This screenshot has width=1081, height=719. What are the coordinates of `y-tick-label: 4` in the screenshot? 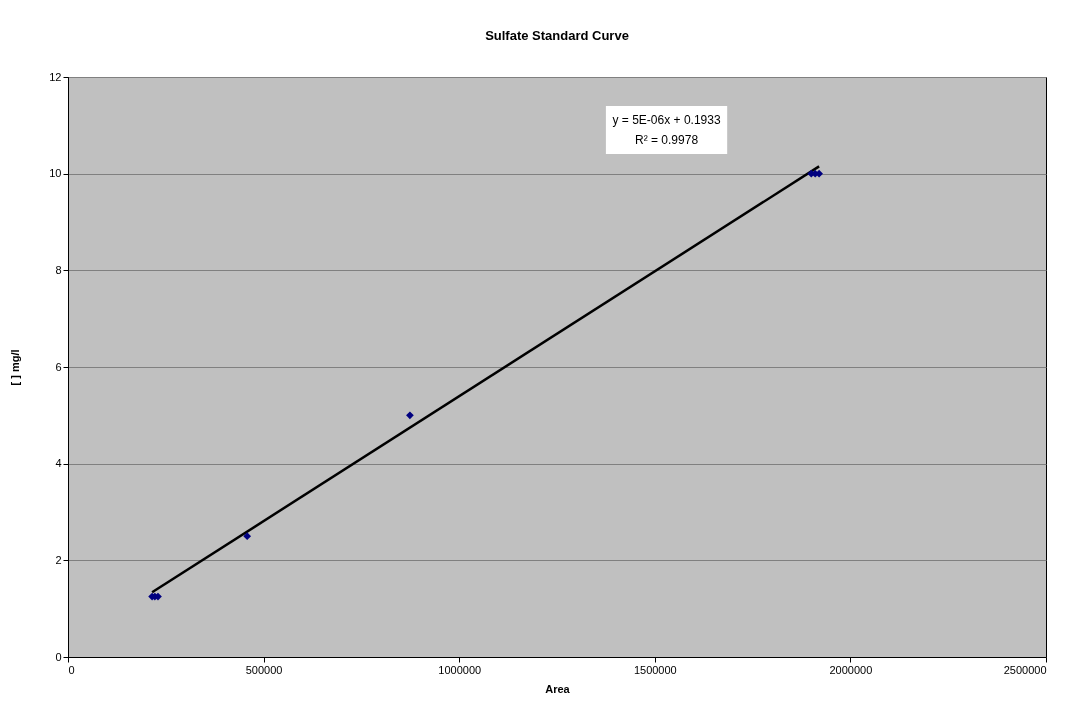 It's located at (58, 463).